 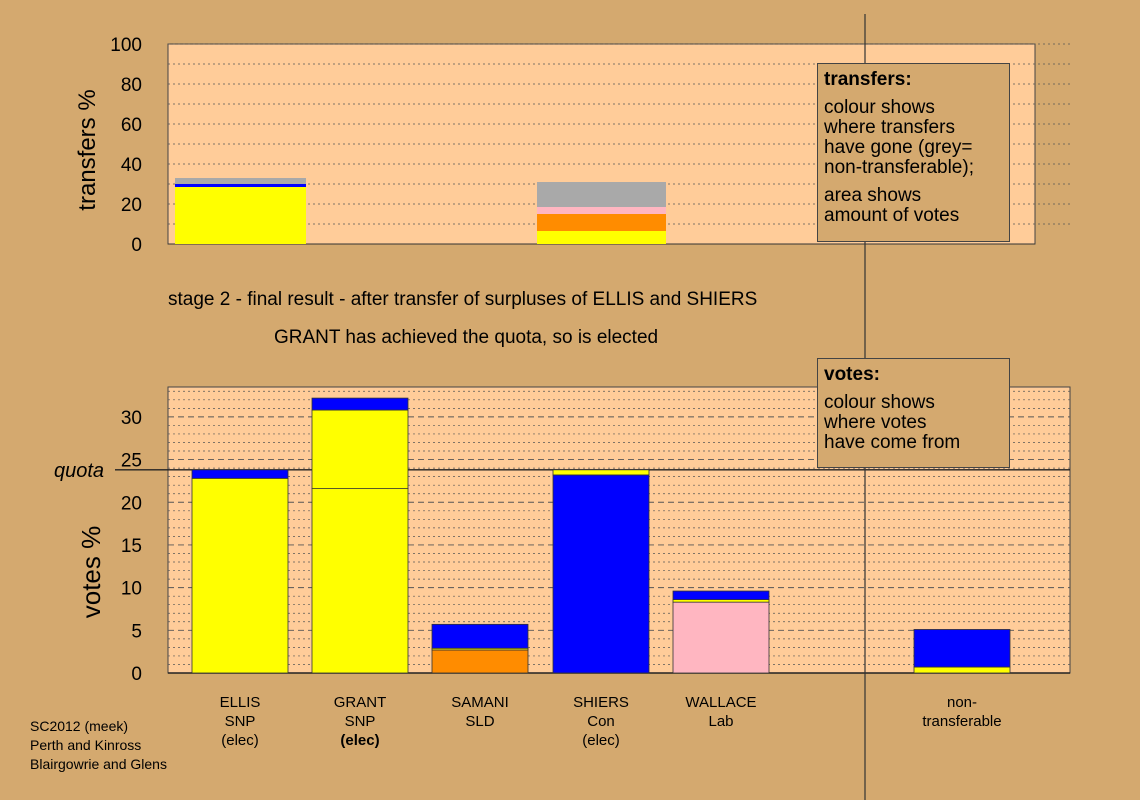 I want to click on votes-legend-title: votes:, so click(x=852, y=374).